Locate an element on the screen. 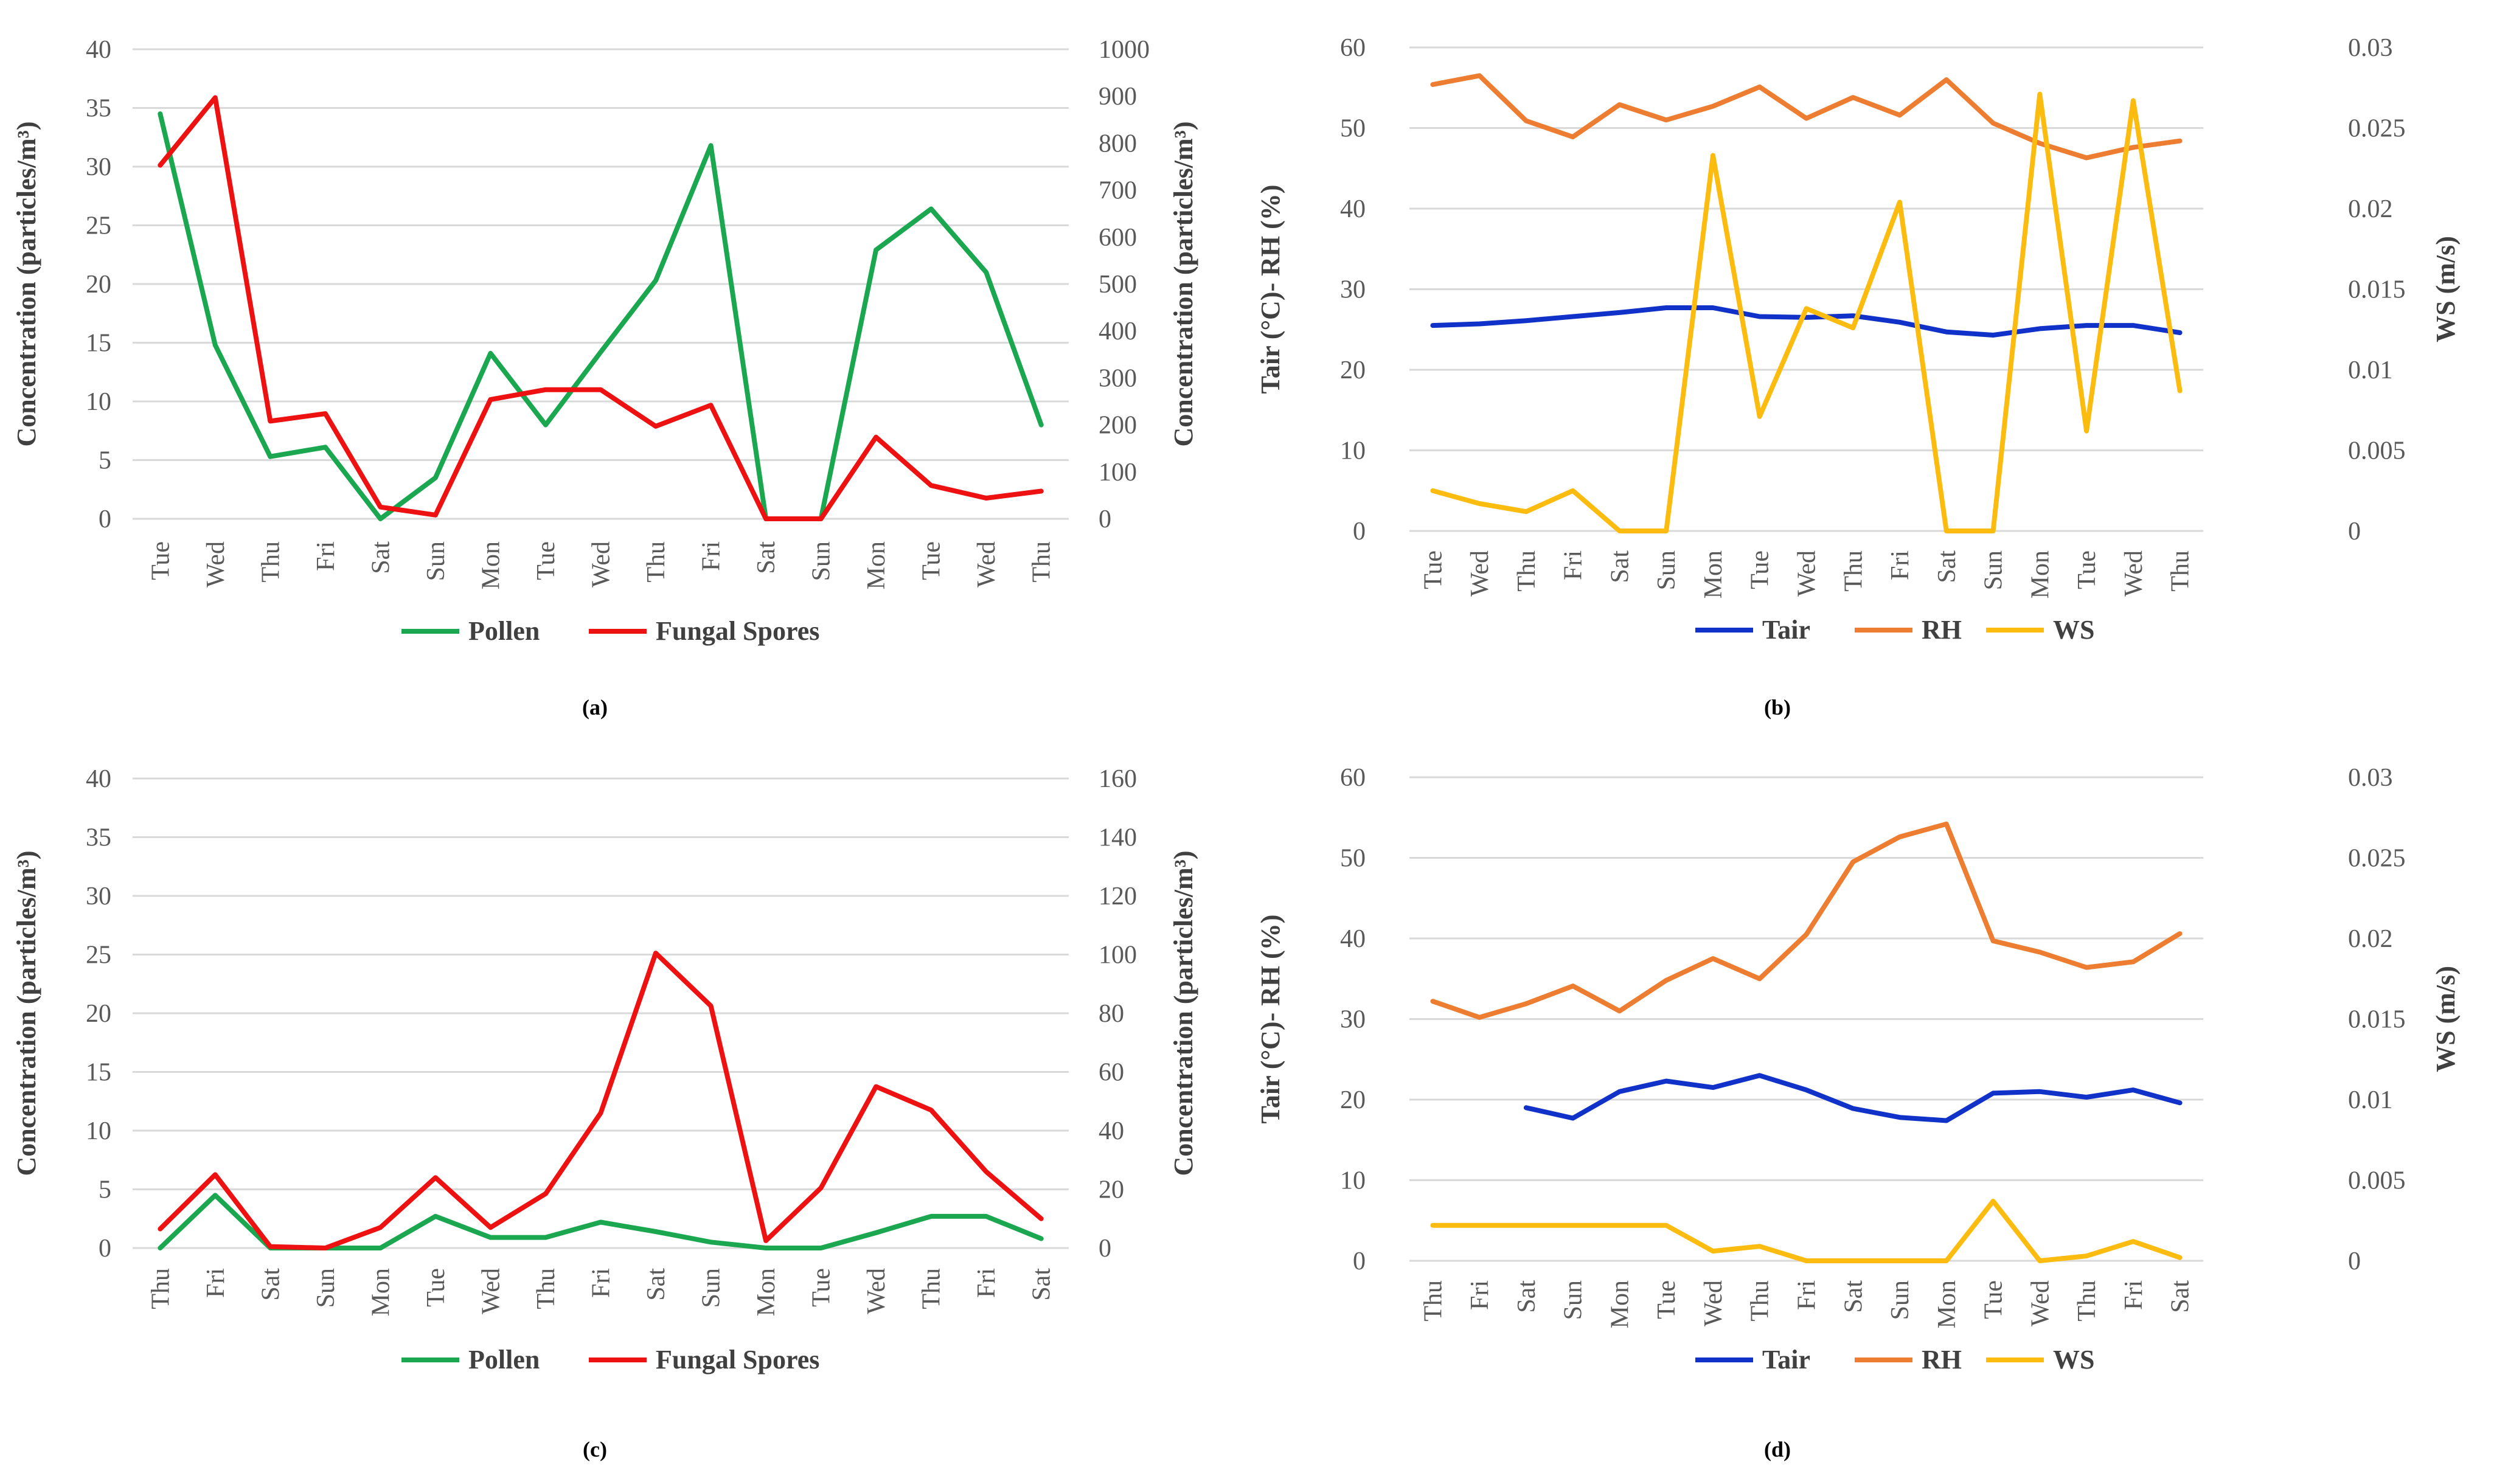 The width and height of the screenshot is (2494, 1484). left-axis-title: Tair (°C)- RH (%) is located at coordinates (1270, 1019).